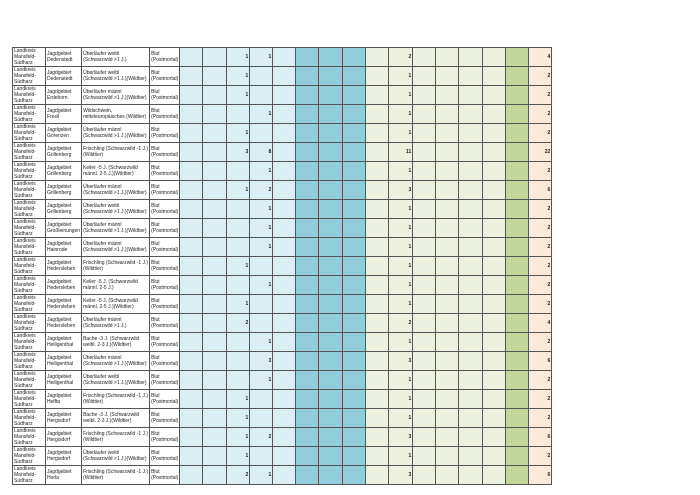  What do you see at coordinates (116, 475) in the screenshot?
I see `species-cell: Frischling (Schwarzwild -1 J.)(Wildtier)` at bounding box center [116, 475].